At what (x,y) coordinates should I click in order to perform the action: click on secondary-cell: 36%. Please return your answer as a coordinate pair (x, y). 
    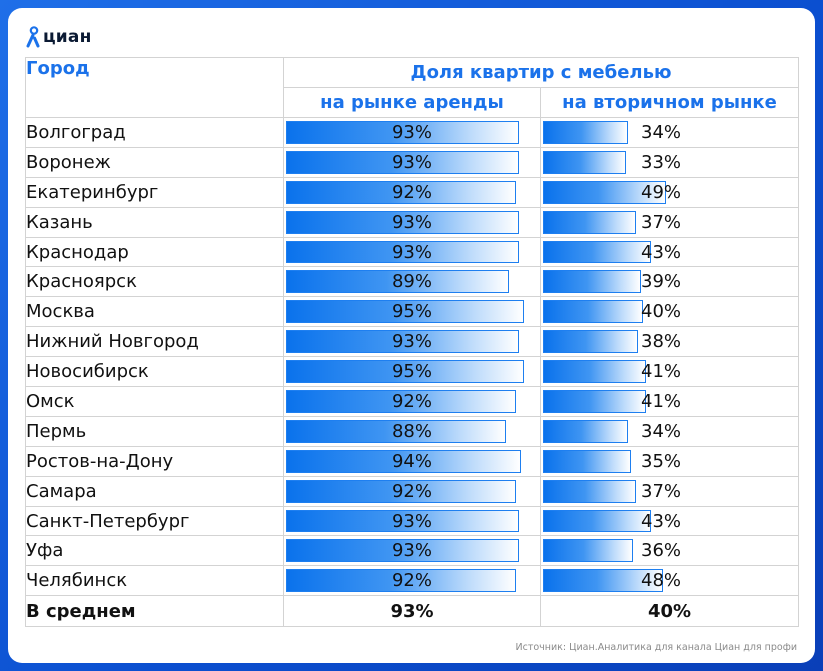
    Looking at the image, I should click on (669, 551).